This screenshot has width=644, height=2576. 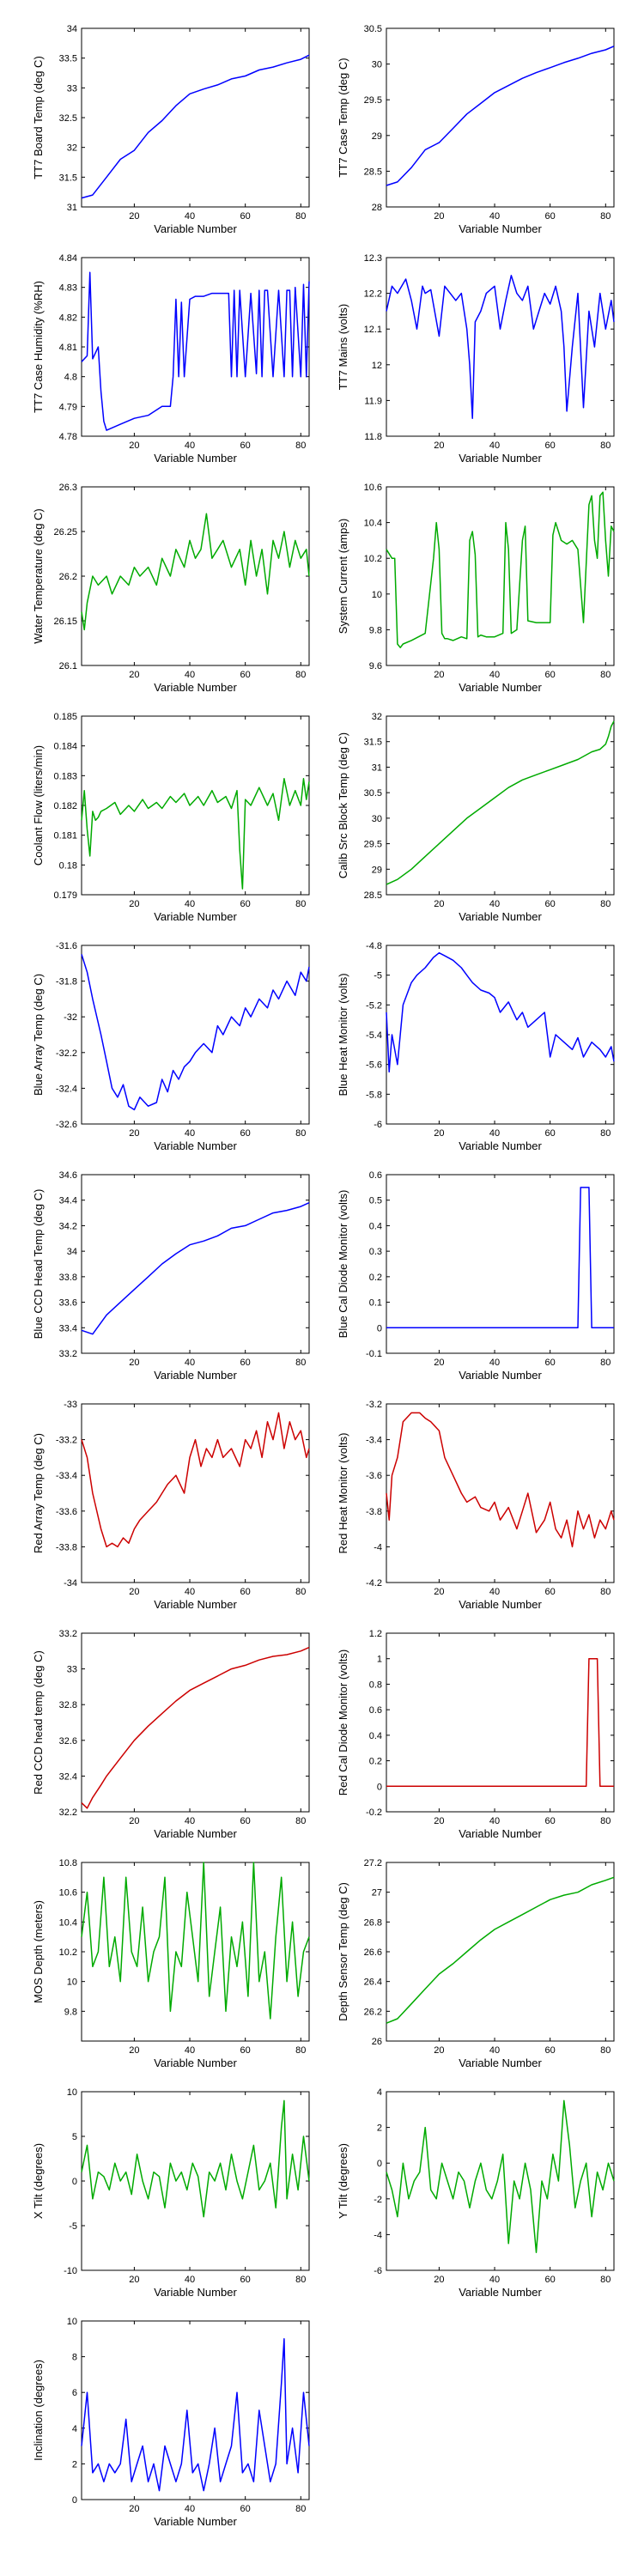 I want to click on y-tick-label: -3.2, so click(x=374, y=1405).